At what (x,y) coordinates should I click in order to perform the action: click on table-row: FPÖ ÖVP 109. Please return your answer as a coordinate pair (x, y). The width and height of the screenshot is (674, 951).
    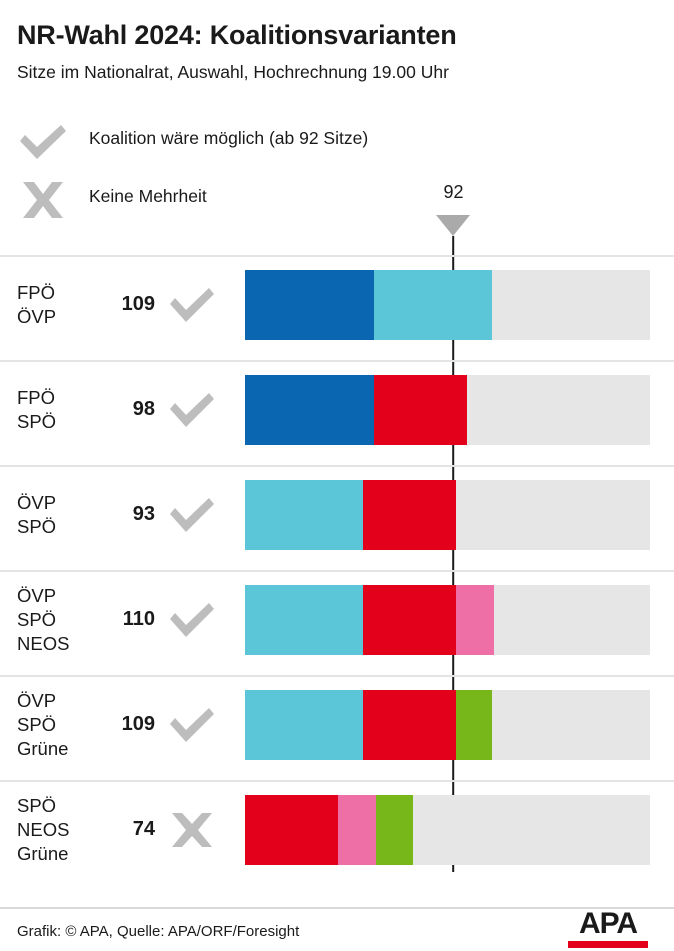
    Looking at the image, I should click on (337, 307).